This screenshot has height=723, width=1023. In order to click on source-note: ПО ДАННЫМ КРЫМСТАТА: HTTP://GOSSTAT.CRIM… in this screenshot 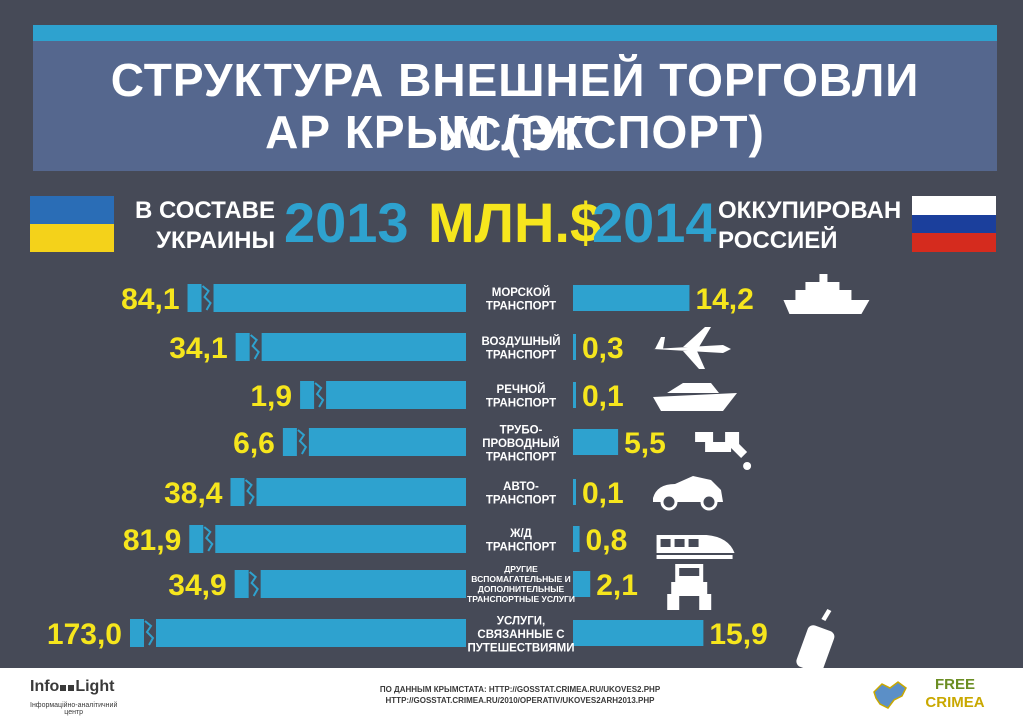, I will do `click(520, 695)`.